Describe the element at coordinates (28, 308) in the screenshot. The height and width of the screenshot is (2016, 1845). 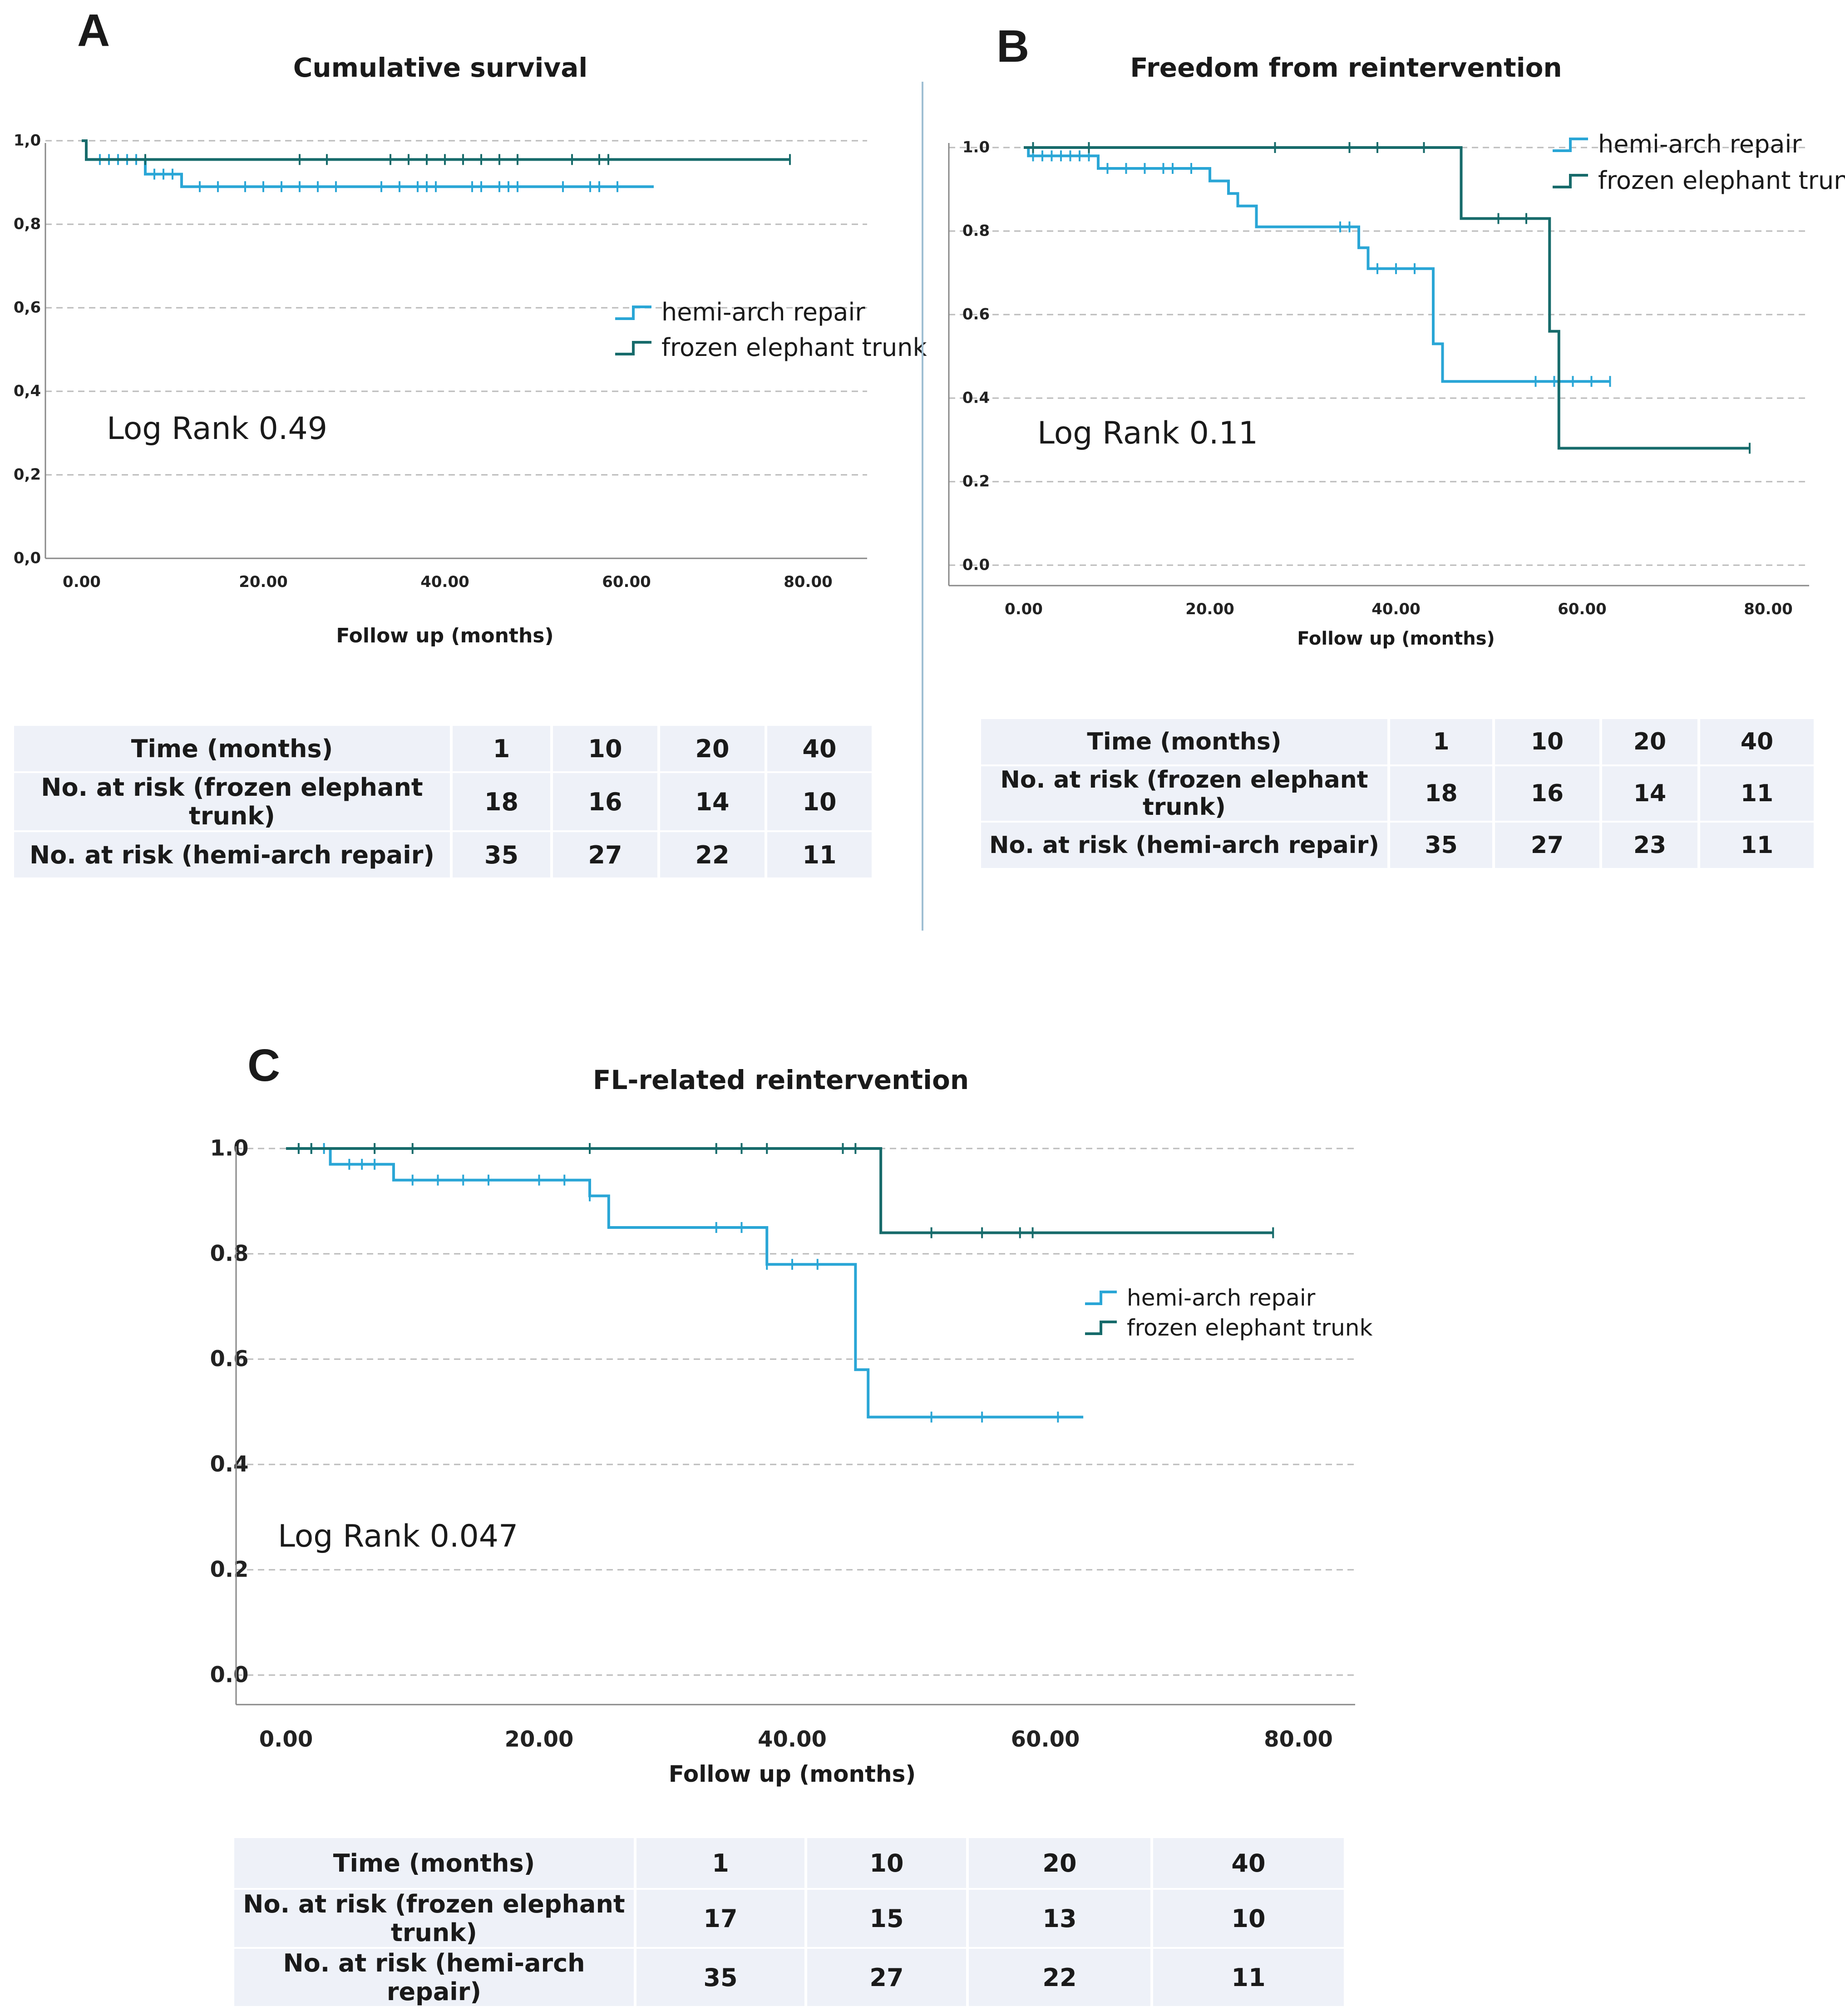
I see `y-tick-label: 0,6` at that location.